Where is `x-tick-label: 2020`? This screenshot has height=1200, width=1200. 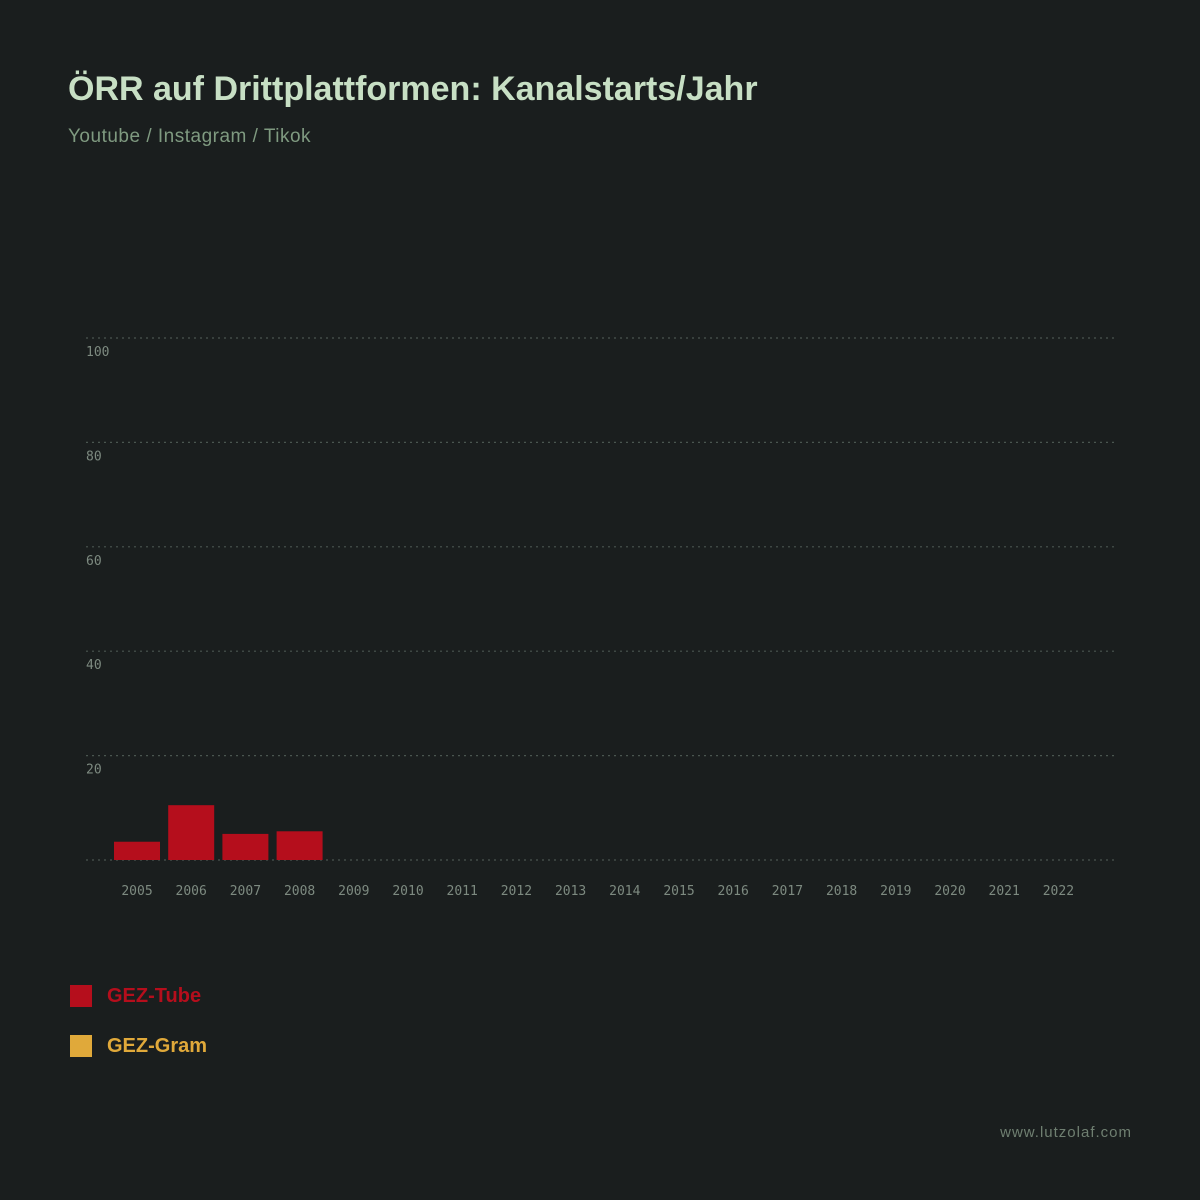
x-tick-label: 2020 is located at coordinates (949, 891).